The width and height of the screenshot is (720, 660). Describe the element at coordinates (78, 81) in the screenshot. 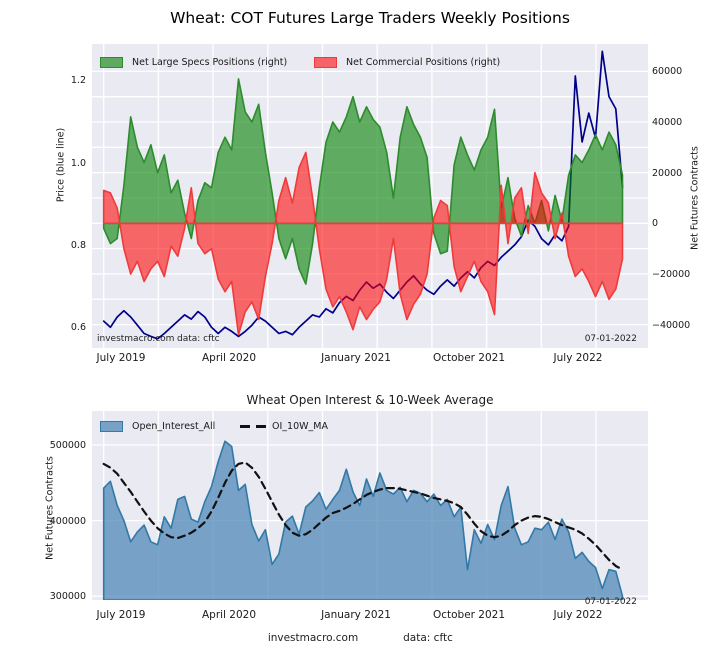

I see `top-left-tick-0: 1.2` at that location.